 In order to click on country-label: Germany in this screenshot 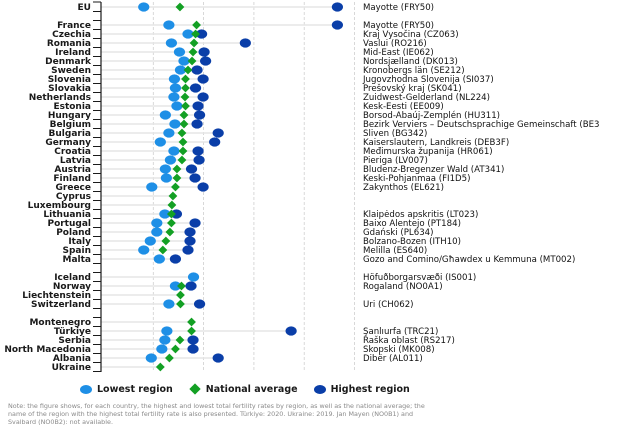, I will do `click(68, 143)`.